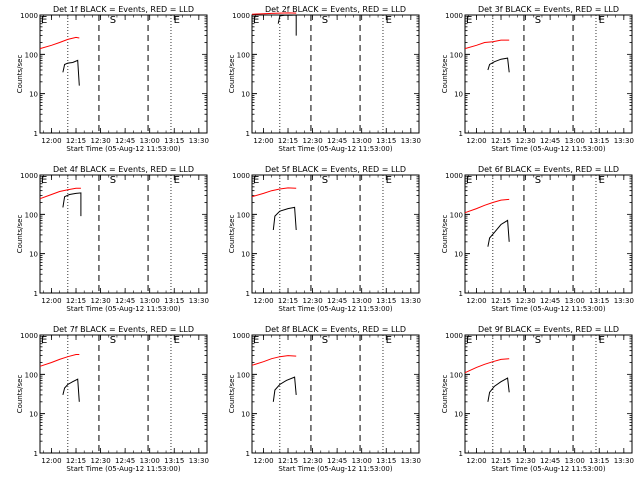  What do you see at coordinates (335, 9) in the screenshot?
I see `chart-title: Det 2f BLACK = Events, RED = LLD` at bounding box center [335, 9].